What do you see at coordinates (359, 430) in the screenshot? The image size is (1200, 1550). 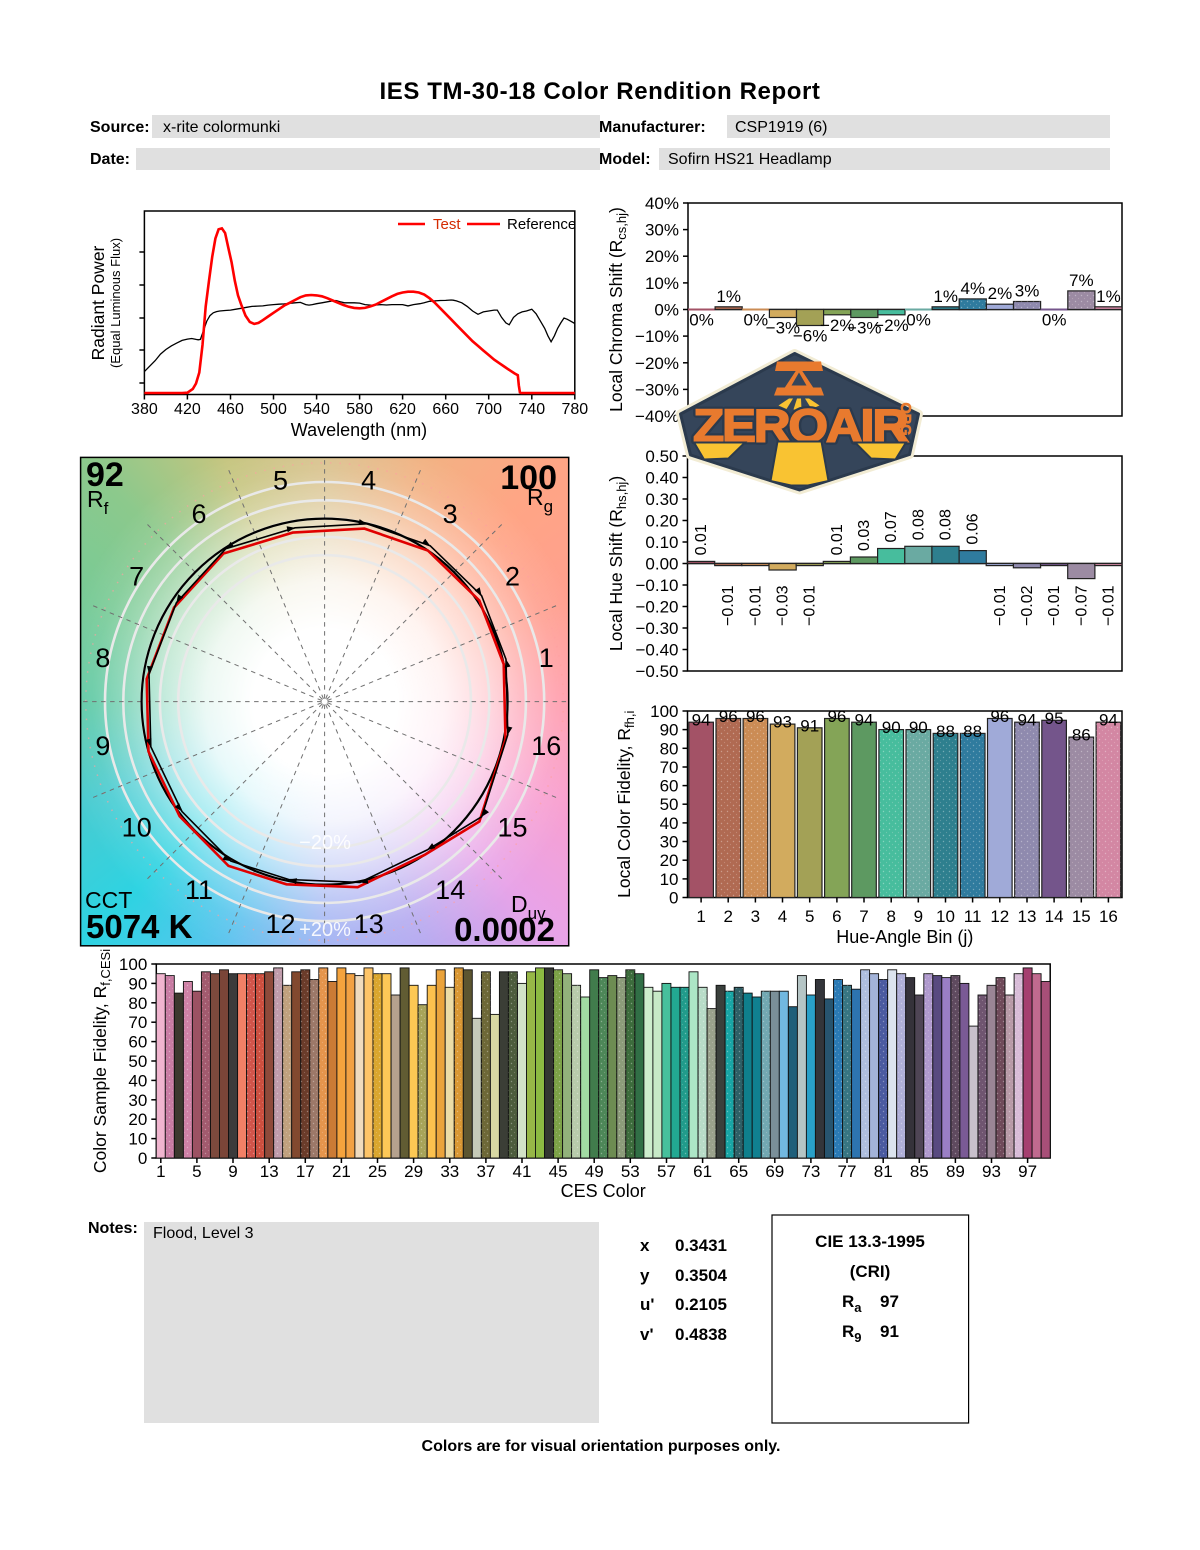 I see `svg-text: Wavelength (nm)` at bounding box center [359, 430].